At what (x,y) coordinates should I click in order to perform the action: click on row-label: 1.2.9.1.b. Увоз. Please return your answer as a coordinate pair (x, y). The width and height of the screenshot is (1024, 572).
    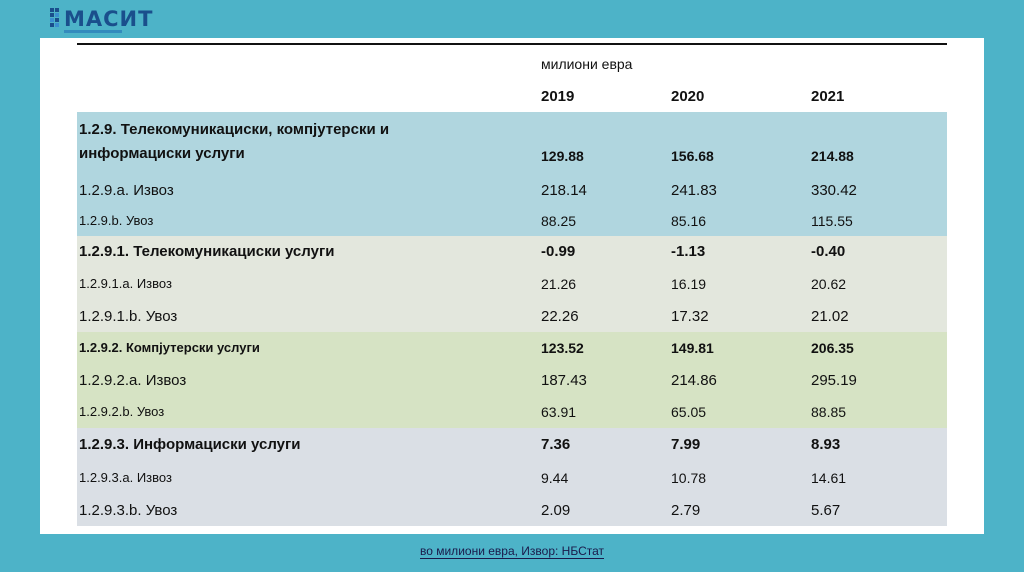
    Looking at the image, I should click on (128, 316).